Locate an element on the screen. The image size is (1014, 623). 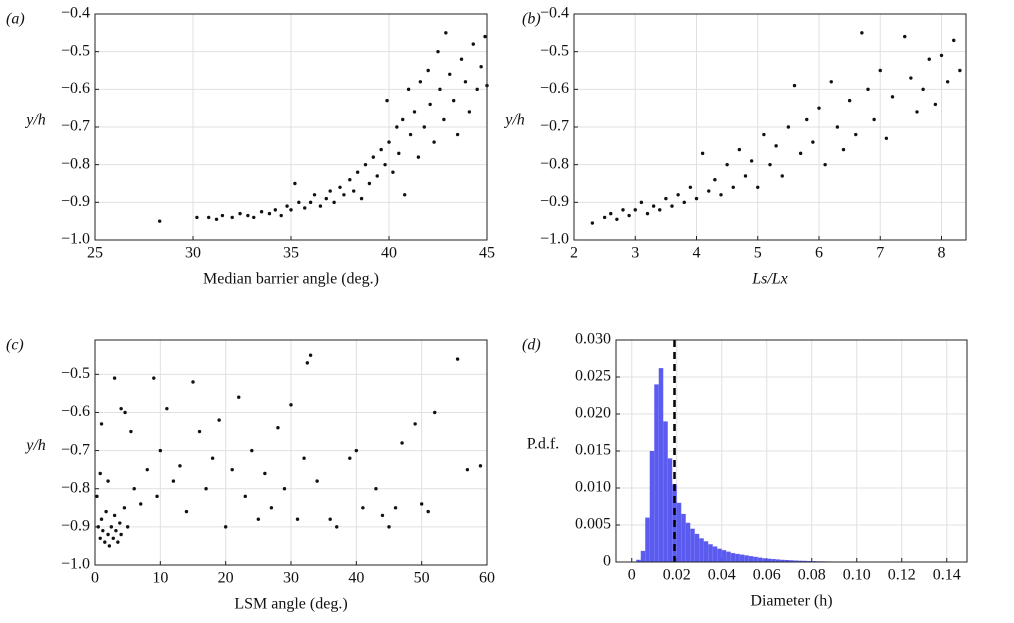
y-tick-label: 0.020 is located at coordinates (593, 413).